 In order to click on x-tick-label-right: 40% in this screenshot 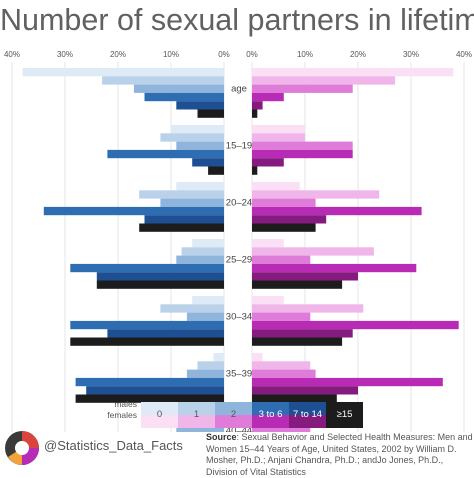, I will do `click(464, 54)`.